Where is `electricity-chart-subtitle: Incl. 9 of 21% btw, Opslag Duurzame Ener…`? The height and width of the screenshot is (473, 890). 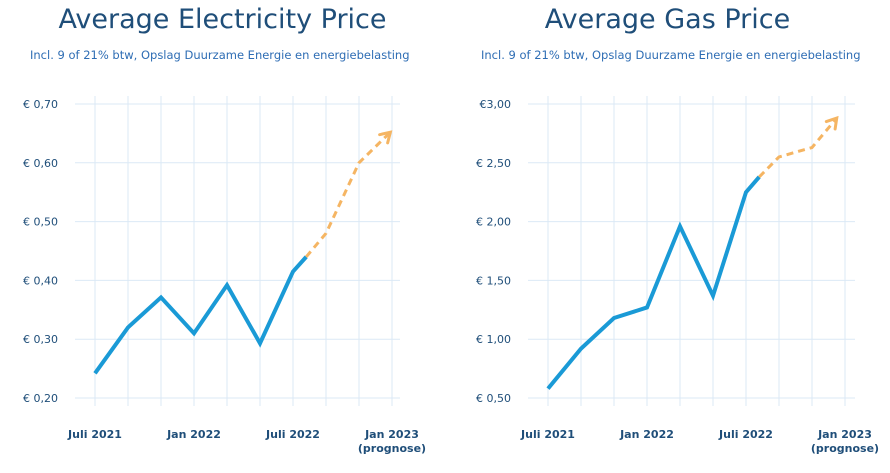 electricity-chart-subtitle: Incl. 9 of 21% btw, Opslag Duurzame Ener… is located at coordinates (220, 55).